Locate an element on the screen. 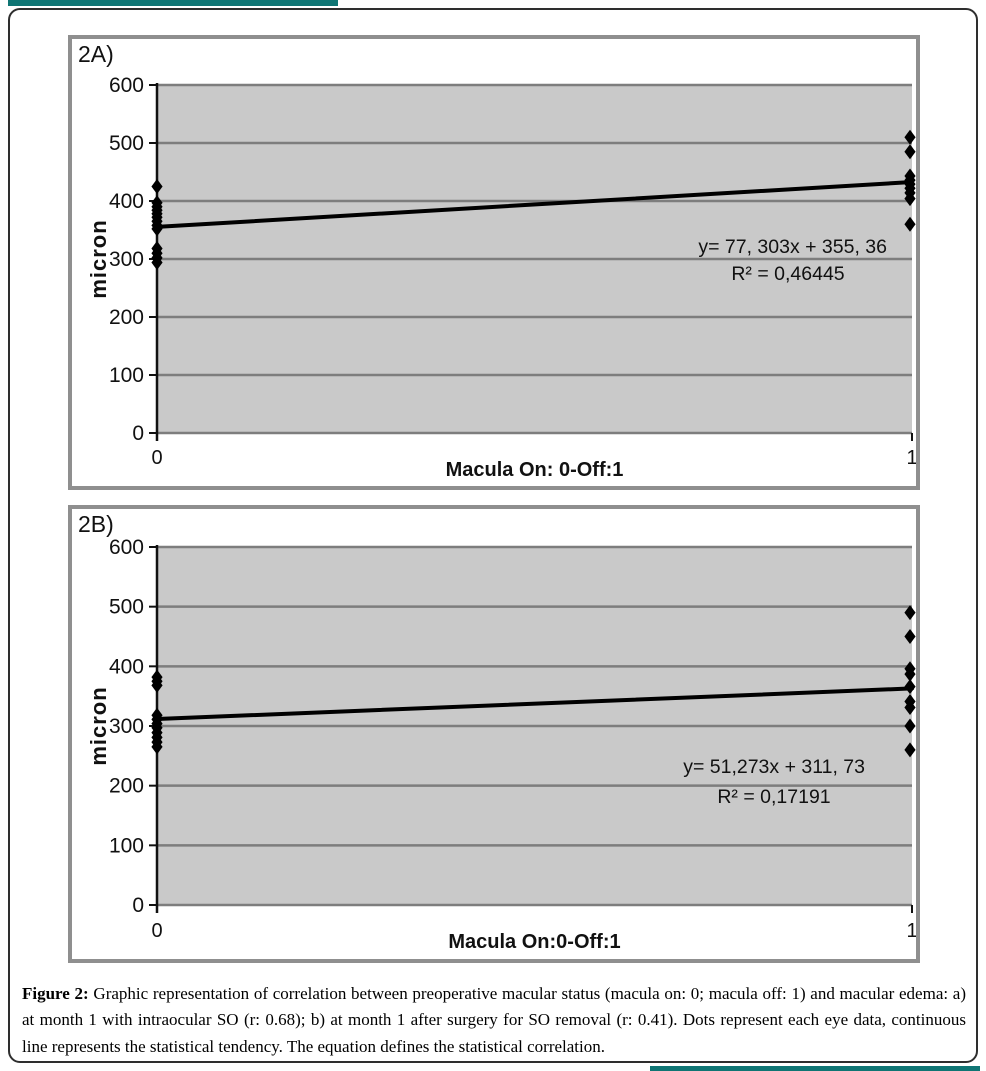 Image resolution: width=986 pixels, height=1071 pixels. r-squared-label: R² = 0,46445 is located at coordinates (787, 274).